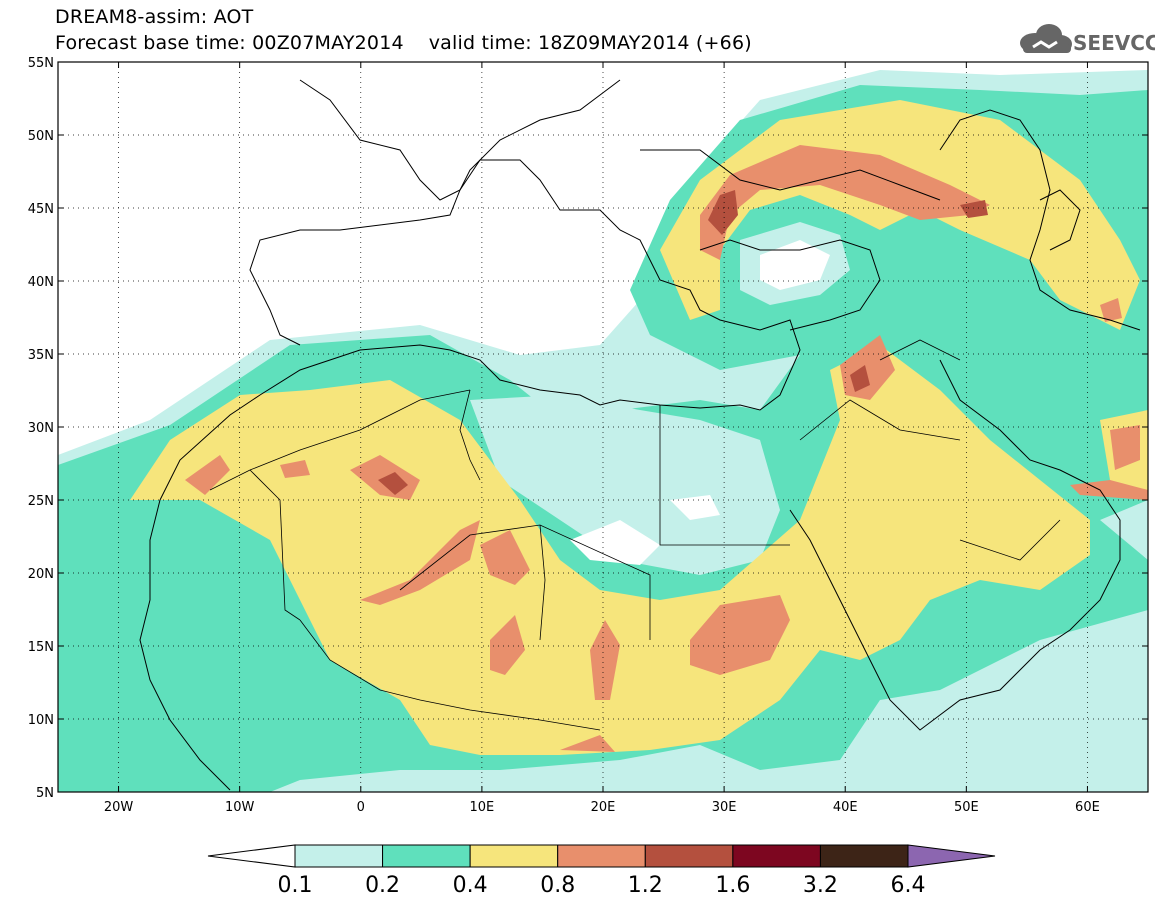 The height and width of the screenshot is (905, 1165). What do you see at coordinates (154, 17) in the screenshot?
I see `map-title: DREAM8-assim: AOT` at bounding box center [154, 17].